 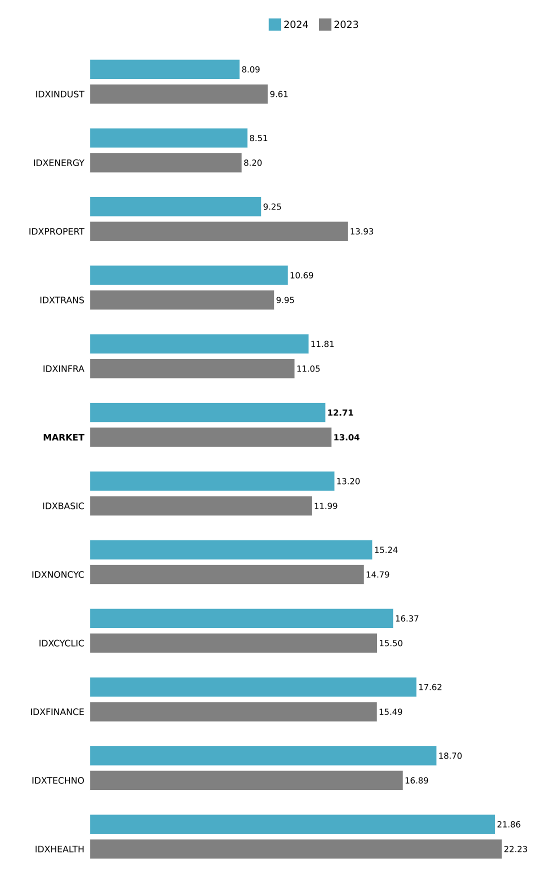 I want to click on data-label: 17.62, so click(x=430, y=687).